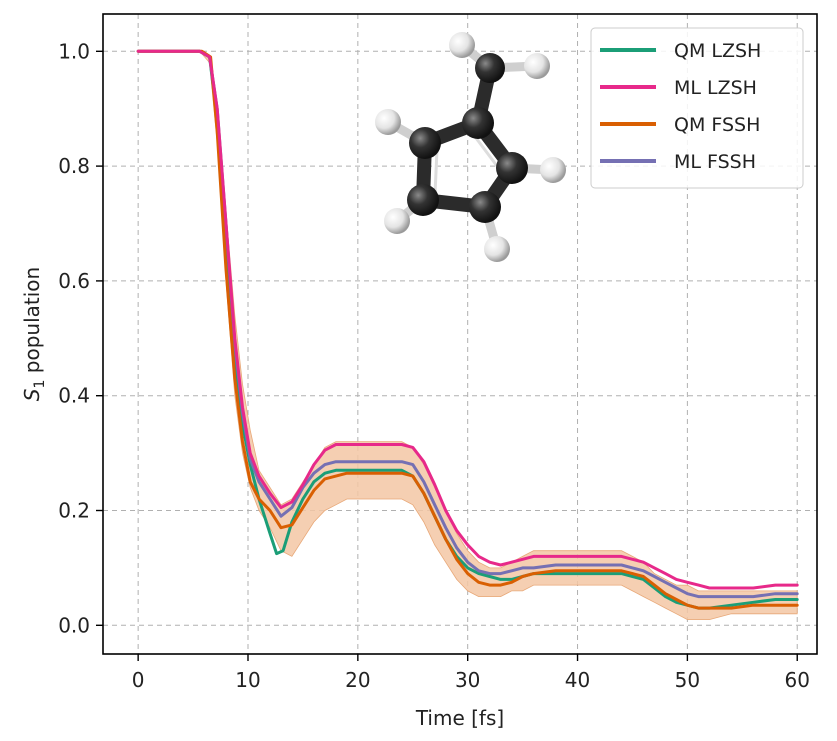 The image size is (837, 741). What do you see at coordinates (488, 154) in the screenshot?
I see `bond-ring-5-double` at bounding box center [488, 154].